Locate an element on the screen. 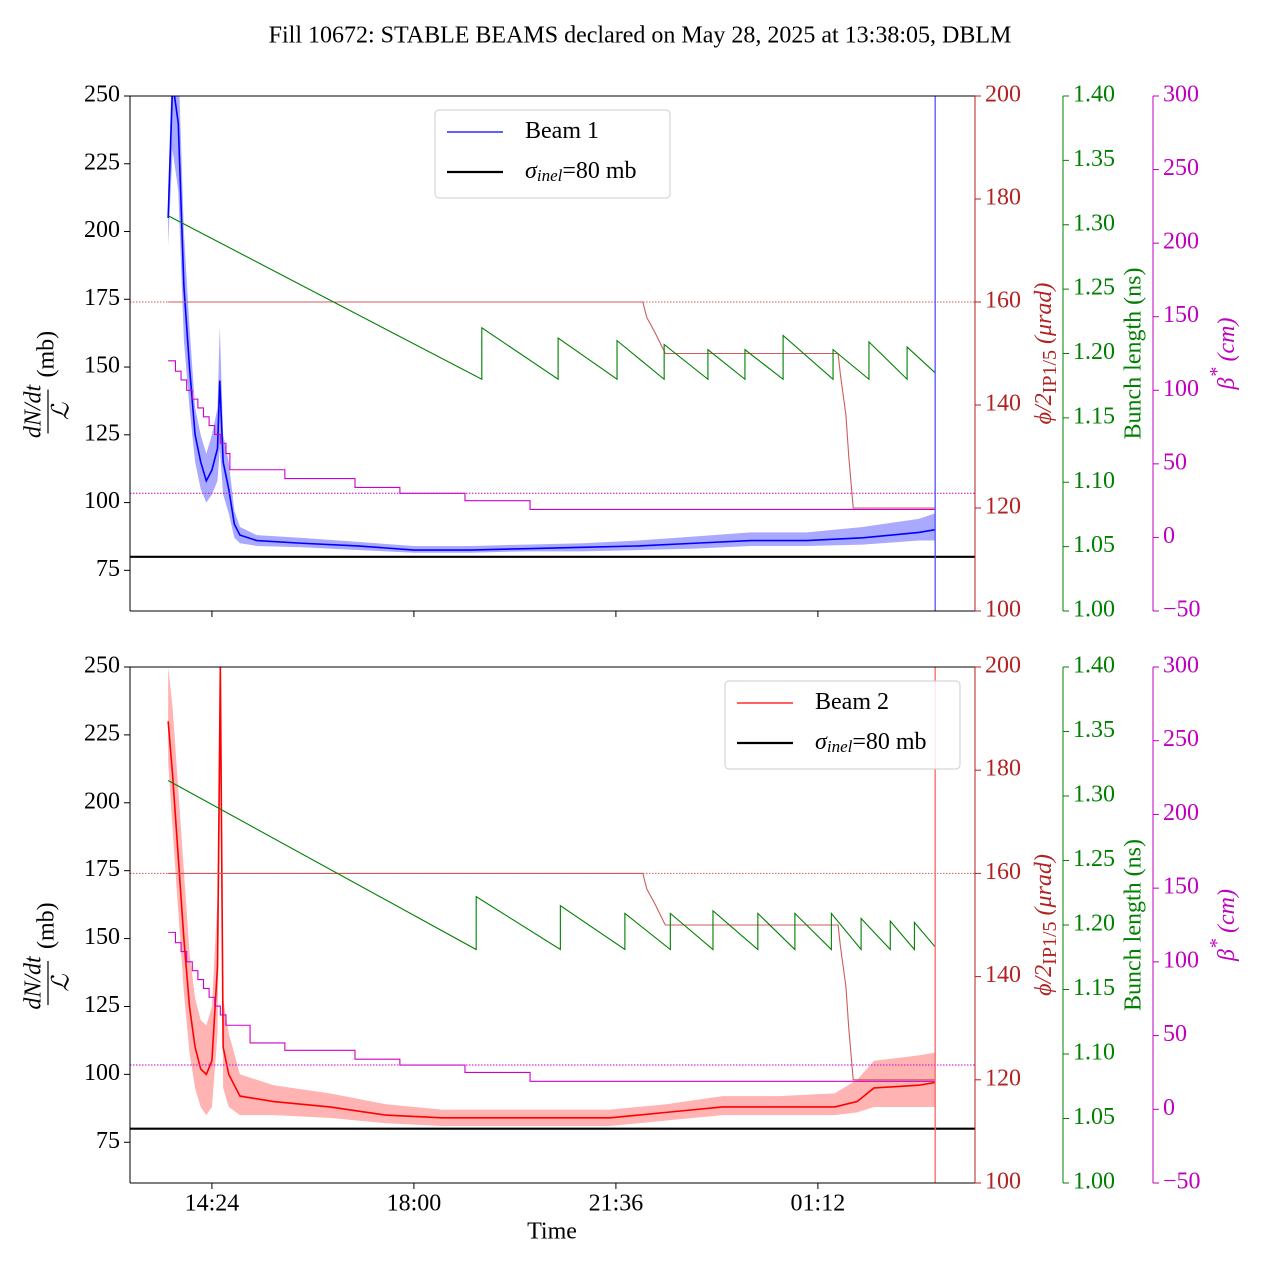 This screenshot has width=1280, height=1280. x-tick-label: 14:24 is located at coordinates (212, 1204).